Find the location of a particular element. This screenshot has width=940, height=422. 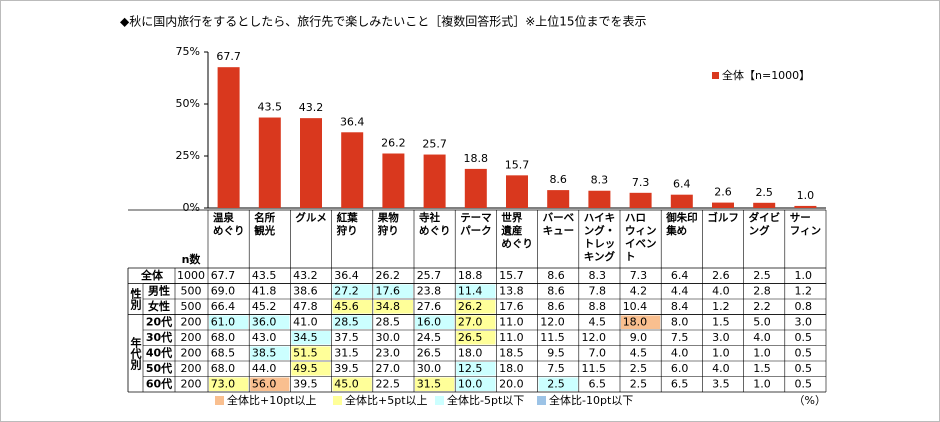

cell: 6.5 is located at coordinates (680, 383).